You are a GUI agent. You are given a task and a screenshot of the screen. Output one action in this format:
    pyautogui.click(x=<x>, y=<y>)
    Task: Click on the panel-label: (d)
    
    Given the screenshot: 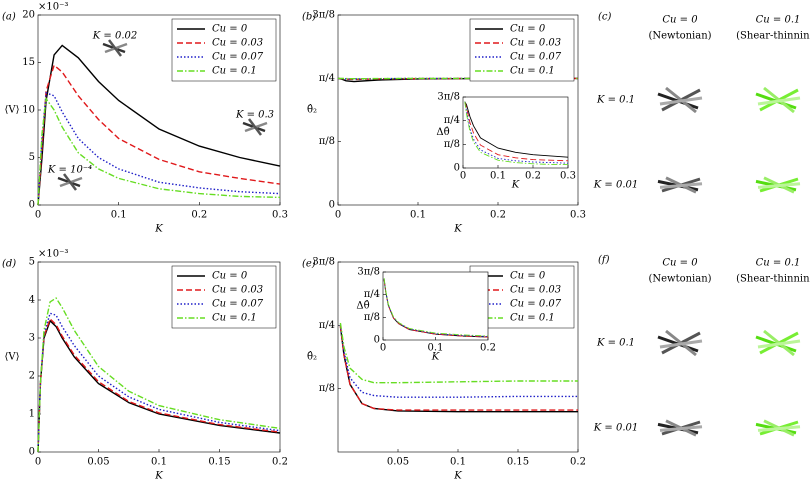 What is the action you would take?
    pyautogui.click(x=9, y=264)
    